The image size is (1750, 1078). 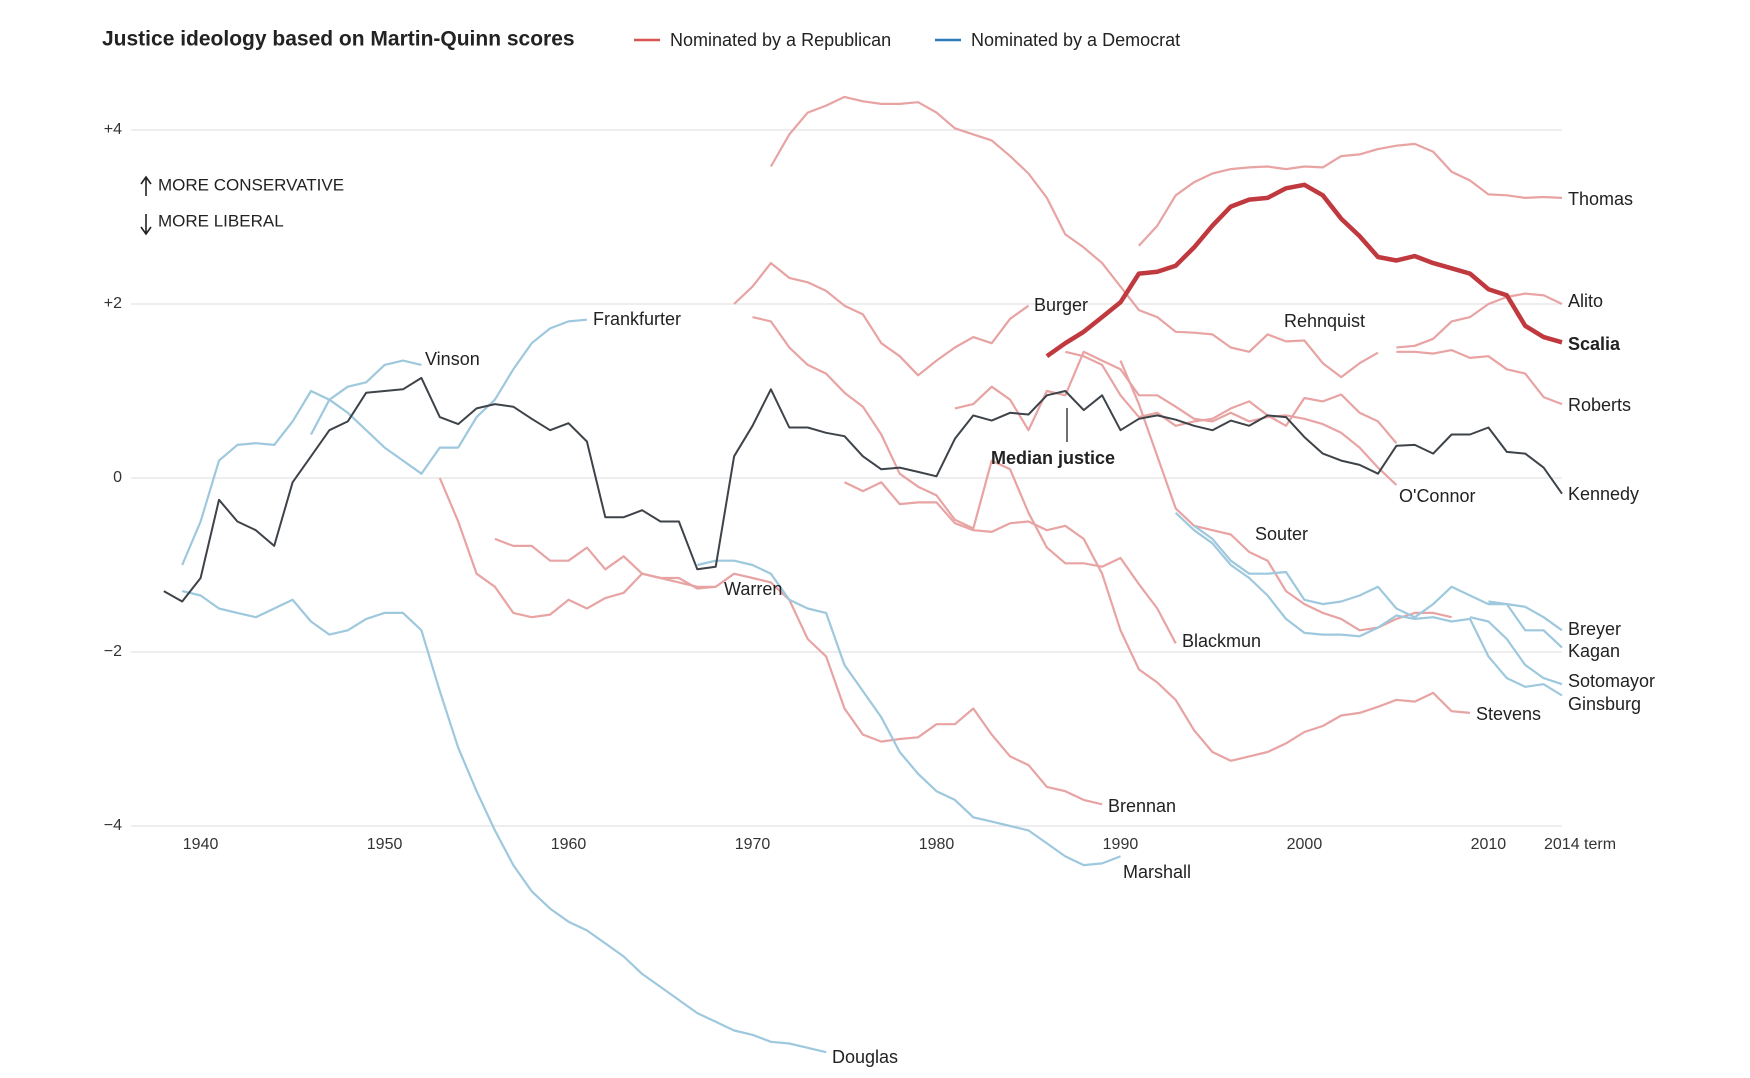 What do you see at coordinates (1075, 40) in the screenshot?
I see `legend-label: Nominated by a Democrat` at bounding box center [1075, 40].